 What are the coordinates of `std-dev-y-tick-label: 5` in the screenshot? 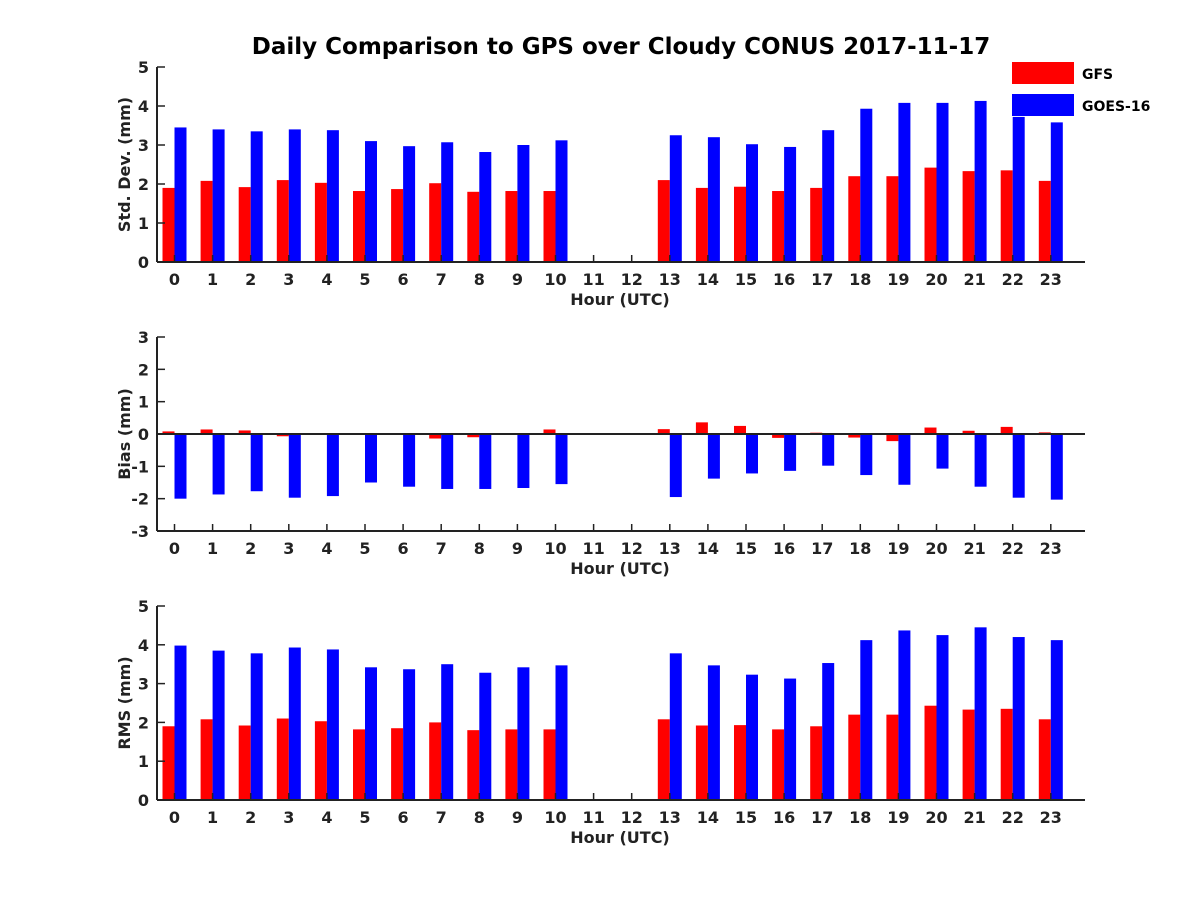 It's located at (143, 67).